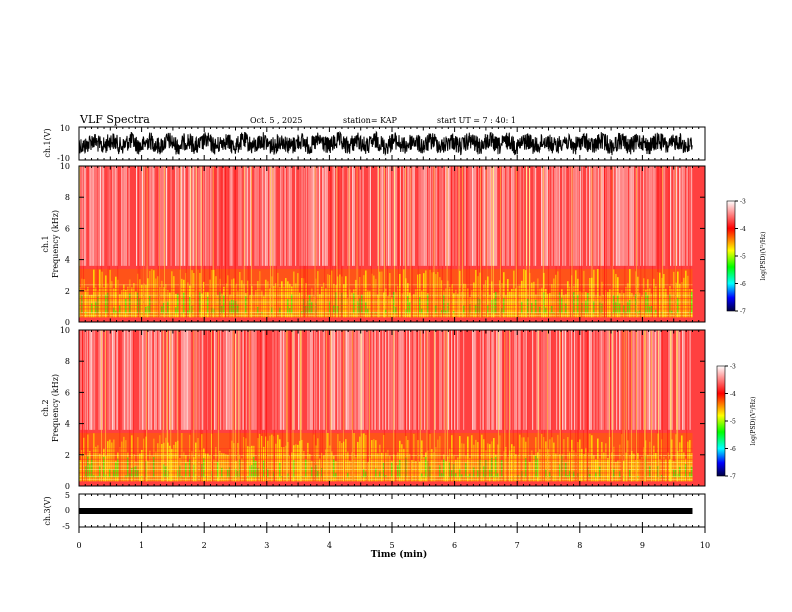 The width and height of the screenshot is (792, 612). I want to click on x-tick-label: 3, so click(266, 545).